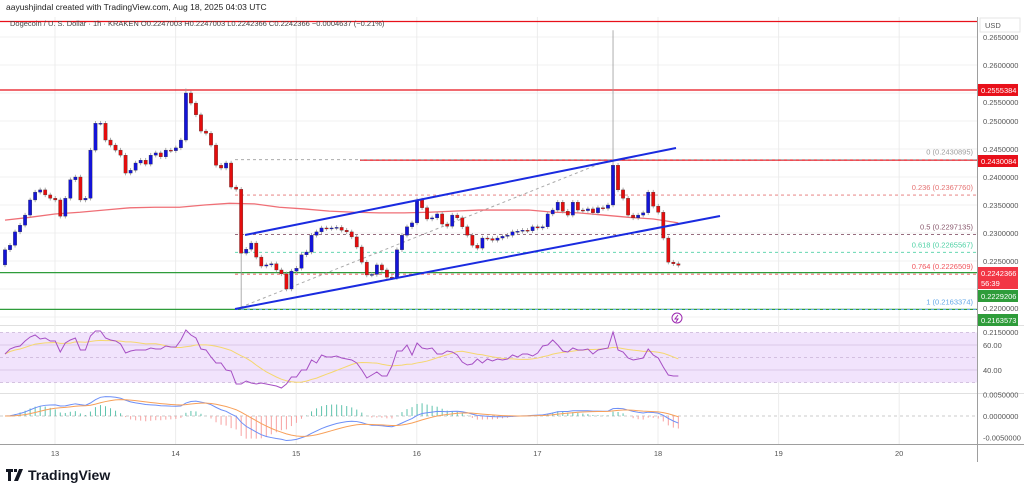 Image resolution: width=1024 pixels, height=493 pixels. What do you see at coordinates (998, 89) in the screenshot?
I see `level-badge` at bounding box center [998, 89].